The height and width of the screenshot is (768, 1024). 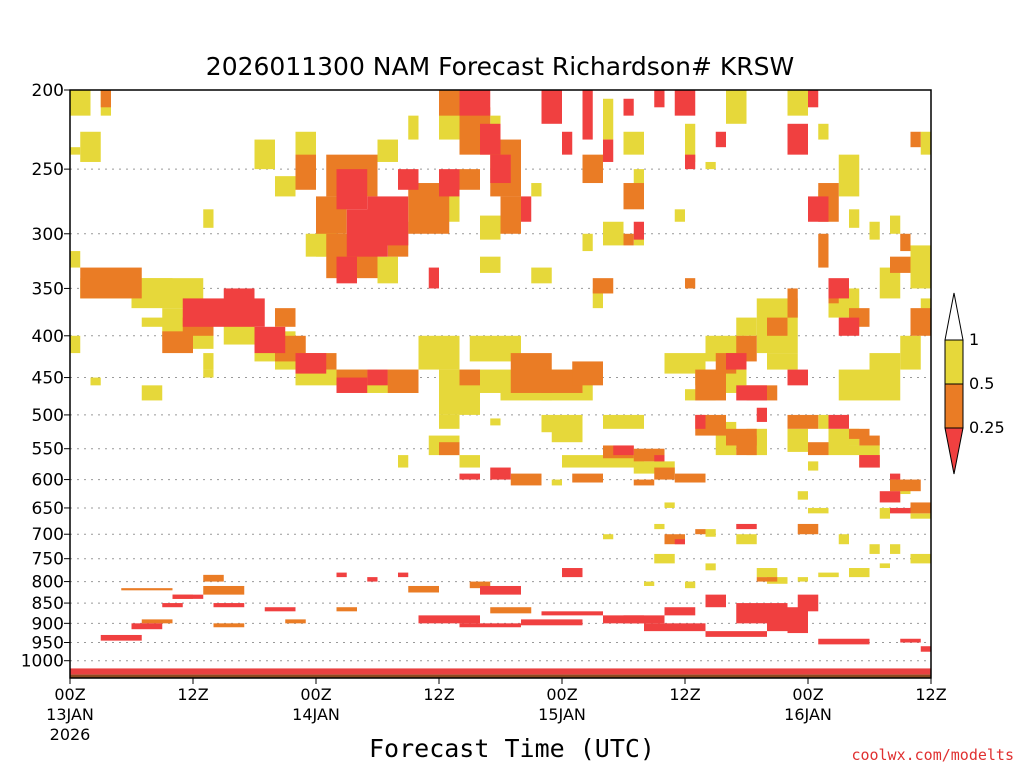 What do you see at coordinates (48, 481) in the screenshot?
I see `y-tick-label: 600` at bounding box center [48, 481].